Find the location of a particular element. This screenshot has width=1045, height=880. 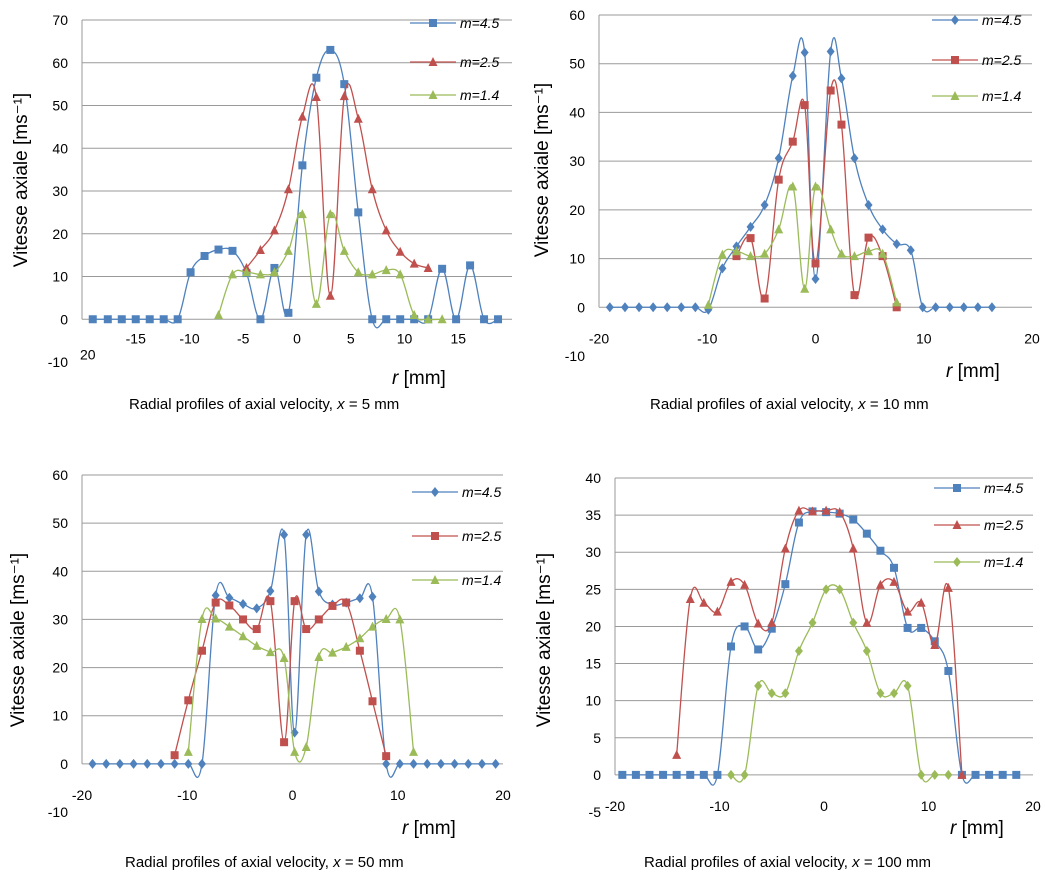

x-tick-label: 20 is located at coordinates (1033, 806).